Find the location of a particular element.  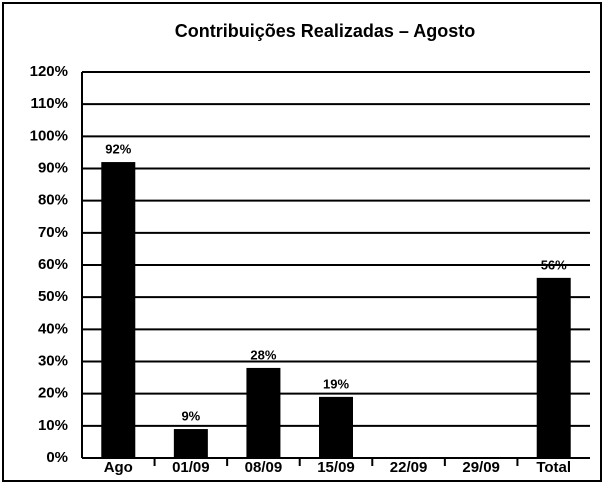

y-tick-label: 80% is located at coordinates (53, 200).